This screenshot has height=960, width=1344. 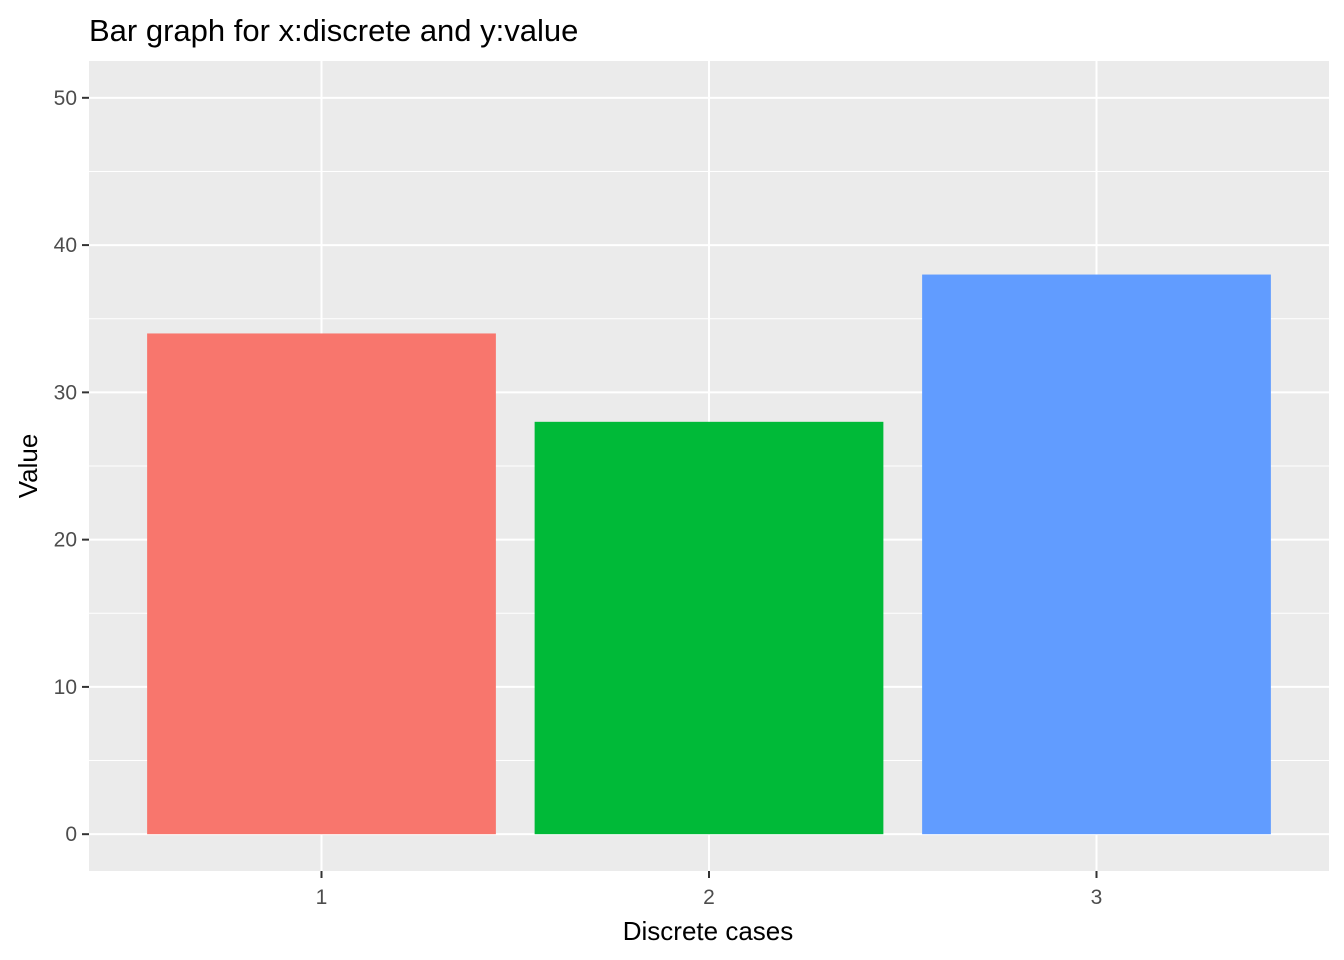 What do you see at coordinates (71, 834) in the screenshot?
I see `y-tick-label: 0` at bounding box center [71, 834].